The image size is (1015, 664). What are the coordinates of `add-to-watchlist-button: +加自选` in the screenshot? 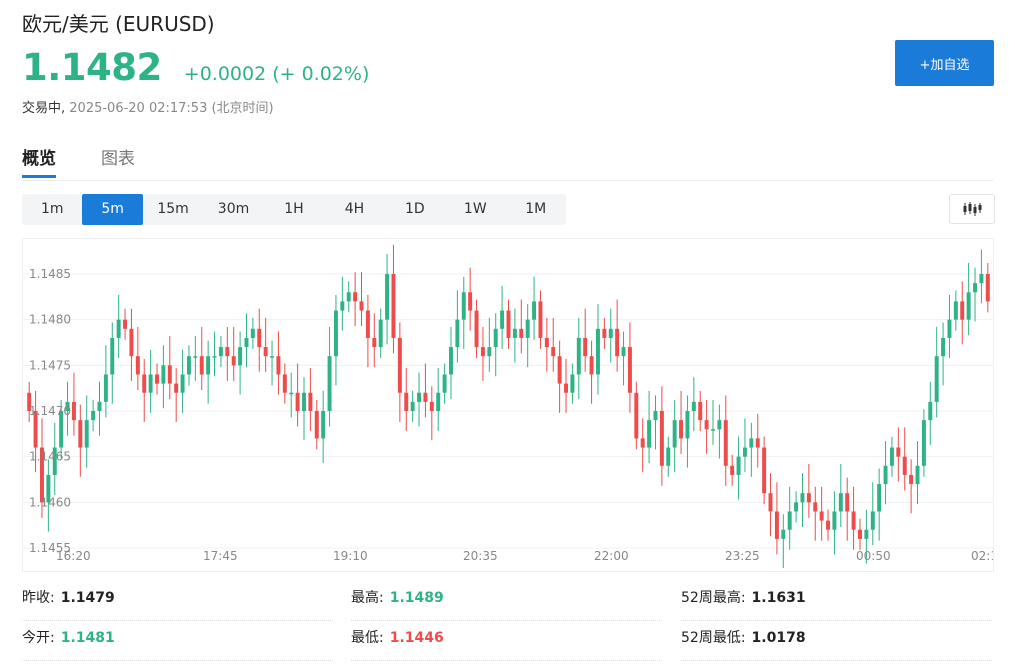 It's located at (944, 63).